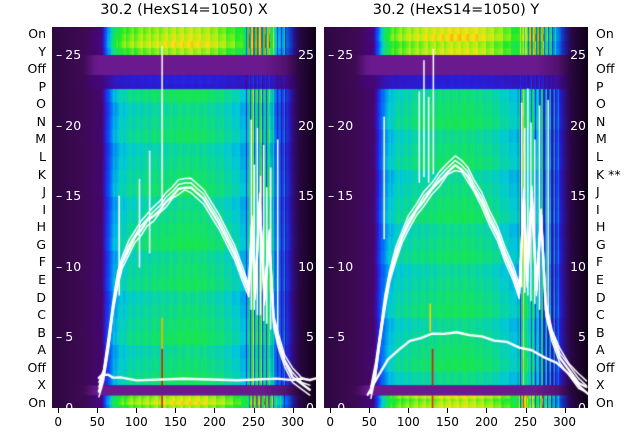 This screenshot has height=440, width=640. What do you see at coordinates (615, 217) in the screenshot?
I see `category-axis-right: On Y Off P O N M L K ** J I H G F E D C B A Off X On` at bounding box center [615, 217].